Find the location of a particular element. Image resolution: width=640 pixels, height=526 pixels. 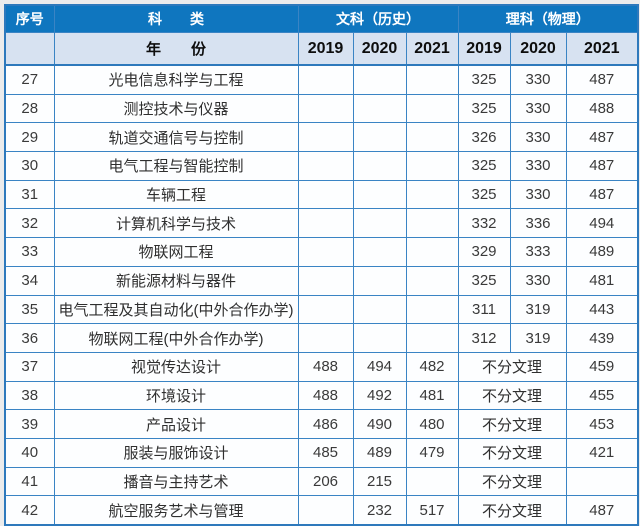

major-name-cell: 测控技术与仪器 is located at coordinates (176, 108).